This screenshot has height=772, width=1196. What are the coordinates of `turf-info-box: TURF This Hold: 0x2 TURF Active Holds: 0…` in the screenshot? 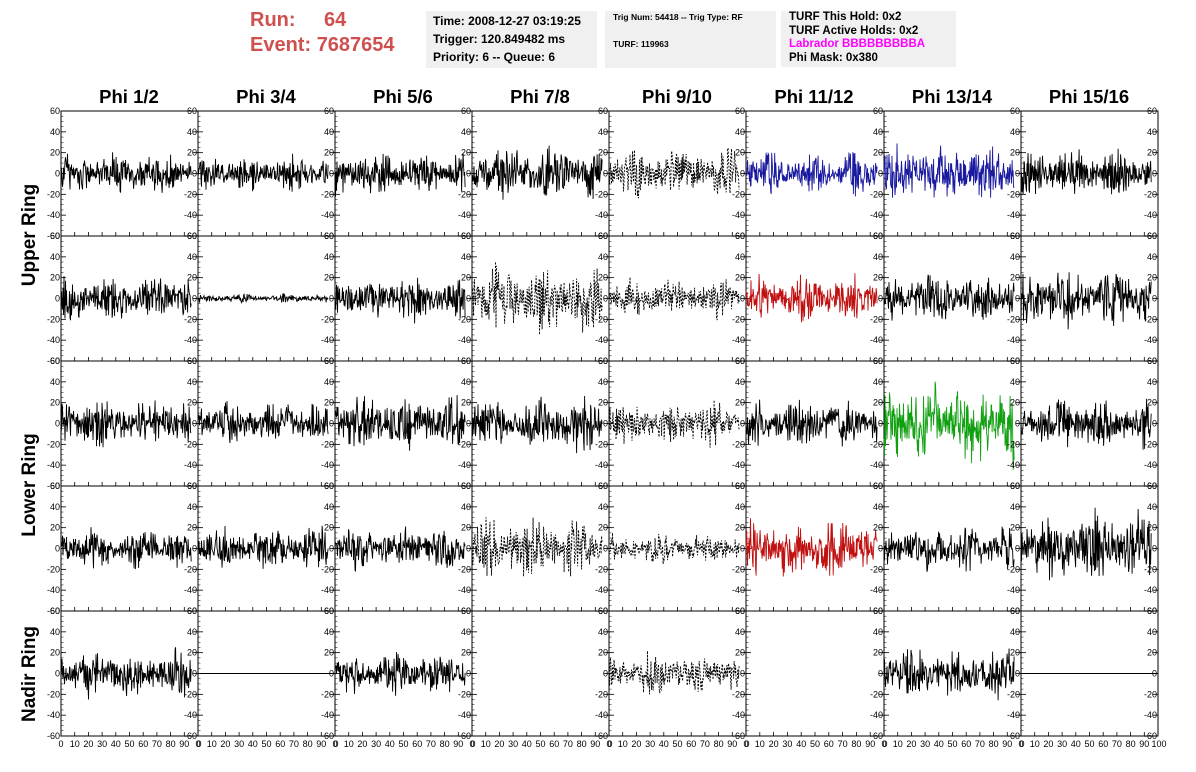 It's located at (868, 39).